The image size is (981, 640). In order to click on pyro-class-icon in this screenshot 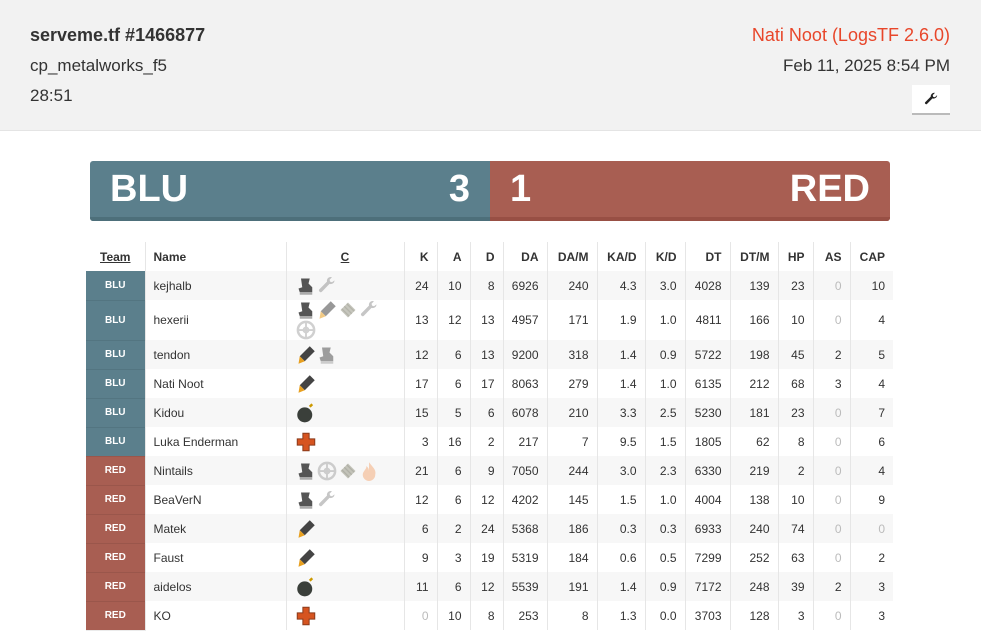, I will do `click(368, 471)`.